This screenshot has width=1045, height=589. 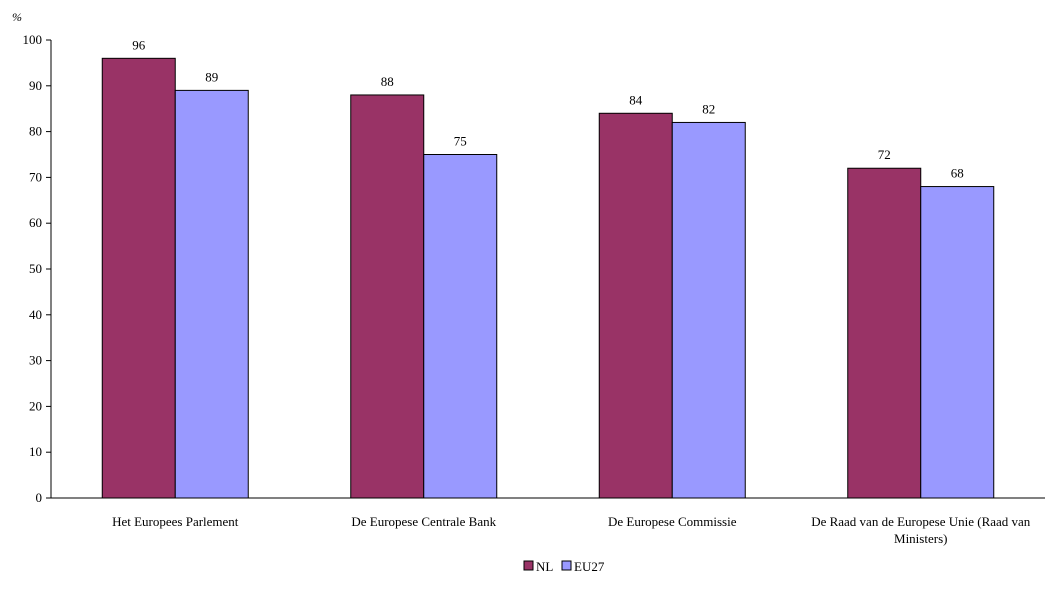 What do you see at coordinates (35, 85) in the screenshot?
I see `y-tick-label: 90` at bounding box center [35, 85].